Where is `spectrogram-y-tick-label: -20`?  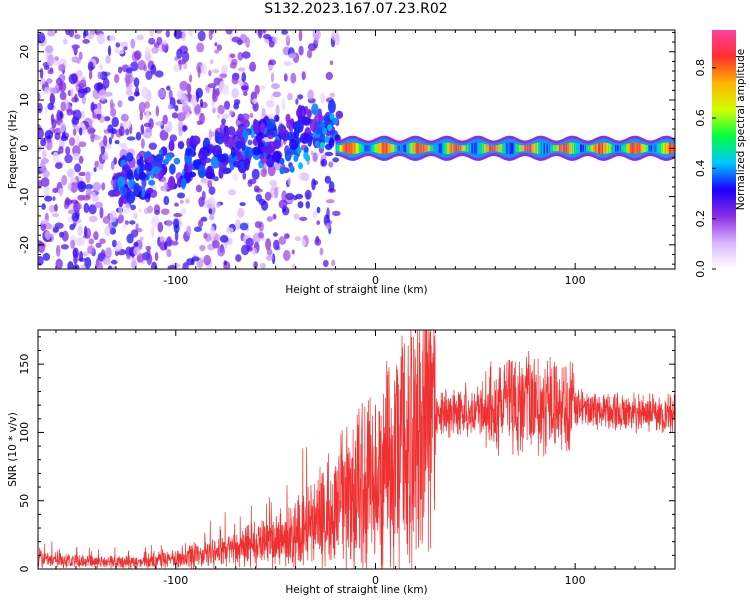 spectrogram-y-tick-label: -20 is located at coordinates (24, 245).